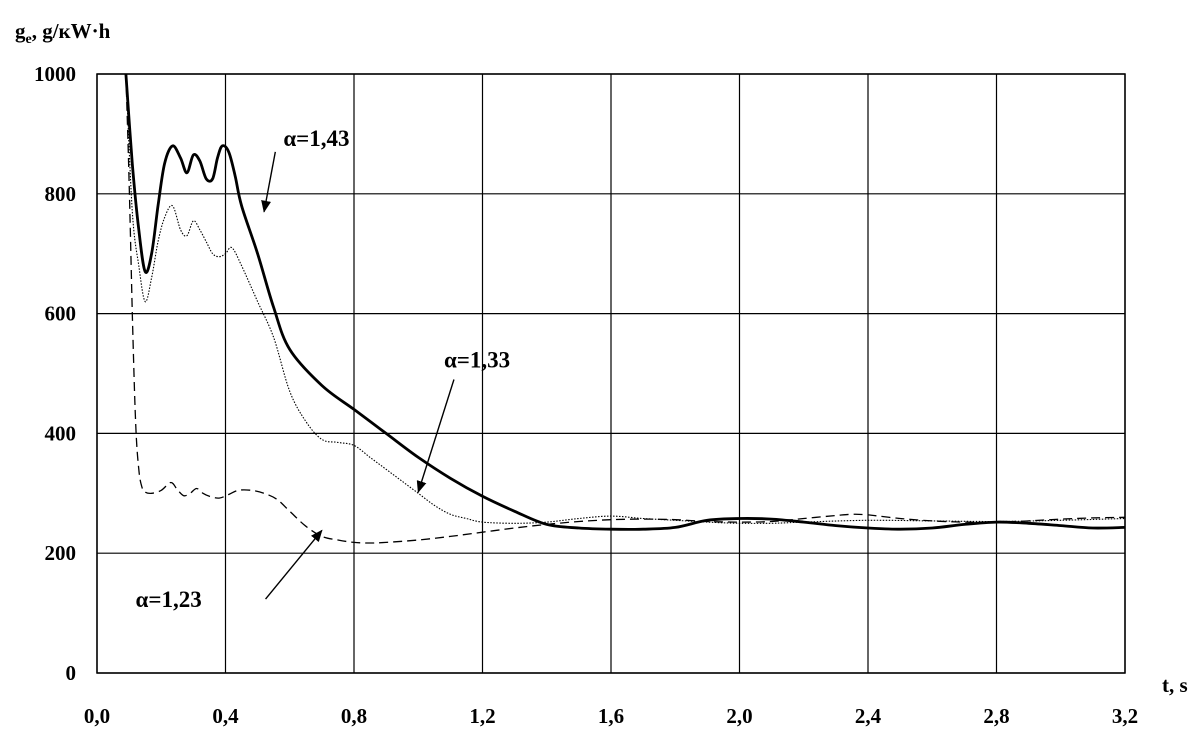 The image size is (1200, 745). Describe the element at coordinates (1175, 685) in the screenshot. I see `x-axis-label: t, s` at that location.